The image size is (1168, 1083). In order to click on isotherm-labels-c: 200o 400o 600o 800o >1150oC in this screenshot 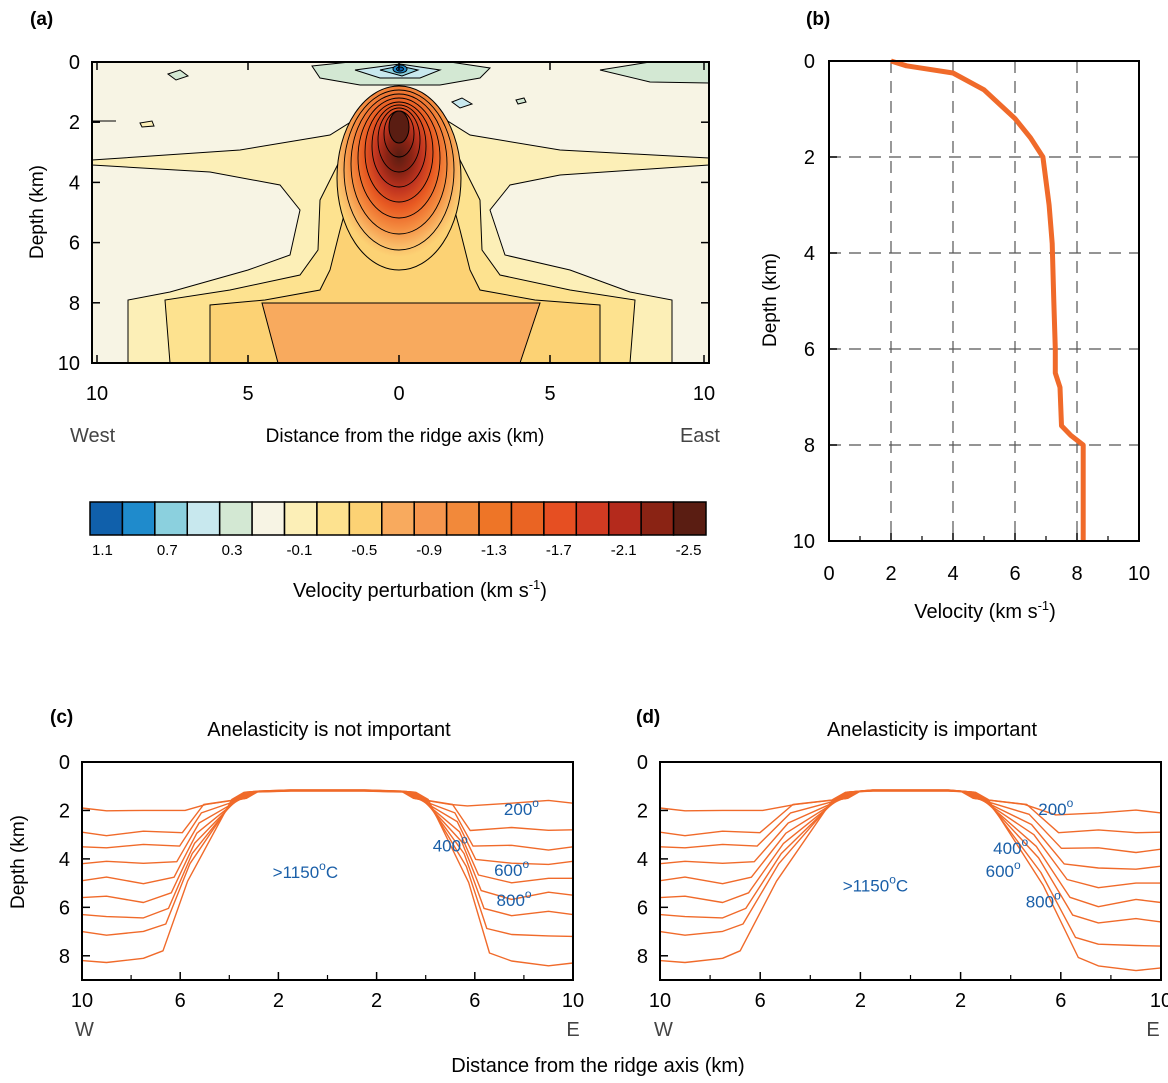, I will do `click(406, 853)`.